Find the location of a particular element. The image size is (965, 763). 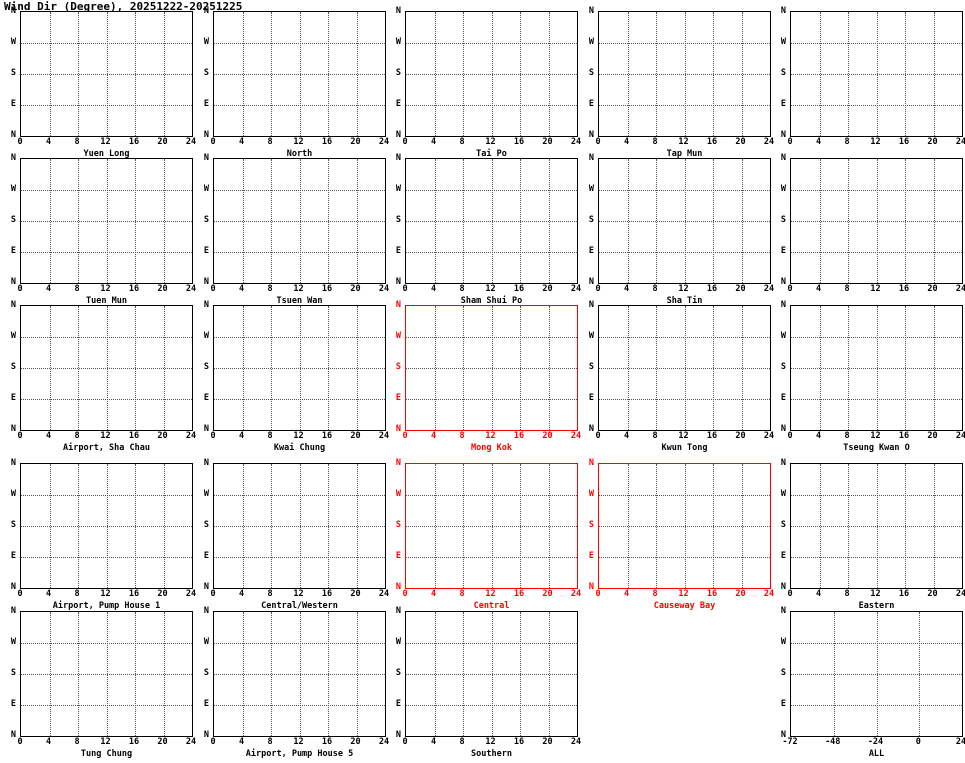

panel-title: Mong Kok is located at coordinates (491, 448).